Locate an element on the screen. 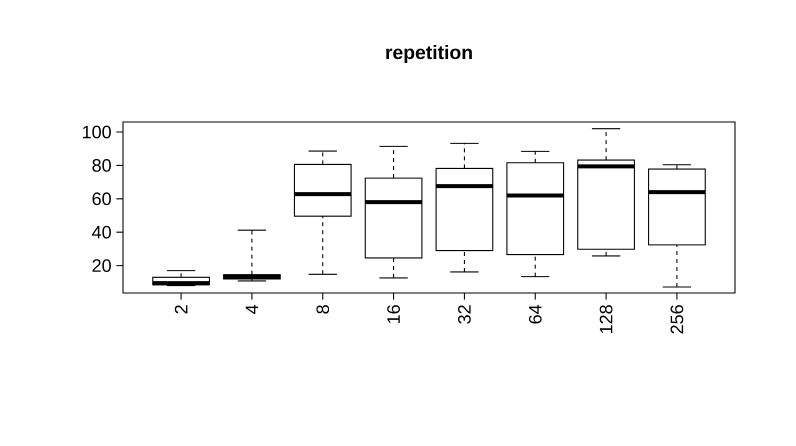 The height and width of the screenshot is (446, 796). y-tick-label: 60 is located at coordinates (101, 199).